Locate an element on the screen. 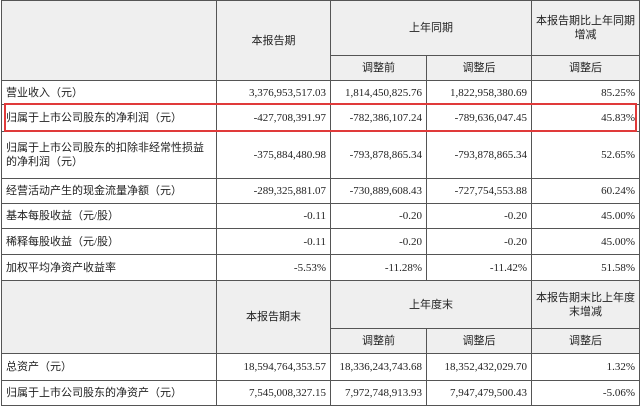 This screenshot has height=413, width=640. label-cell: 营业收入（元） is located at coordinates (109, 92).